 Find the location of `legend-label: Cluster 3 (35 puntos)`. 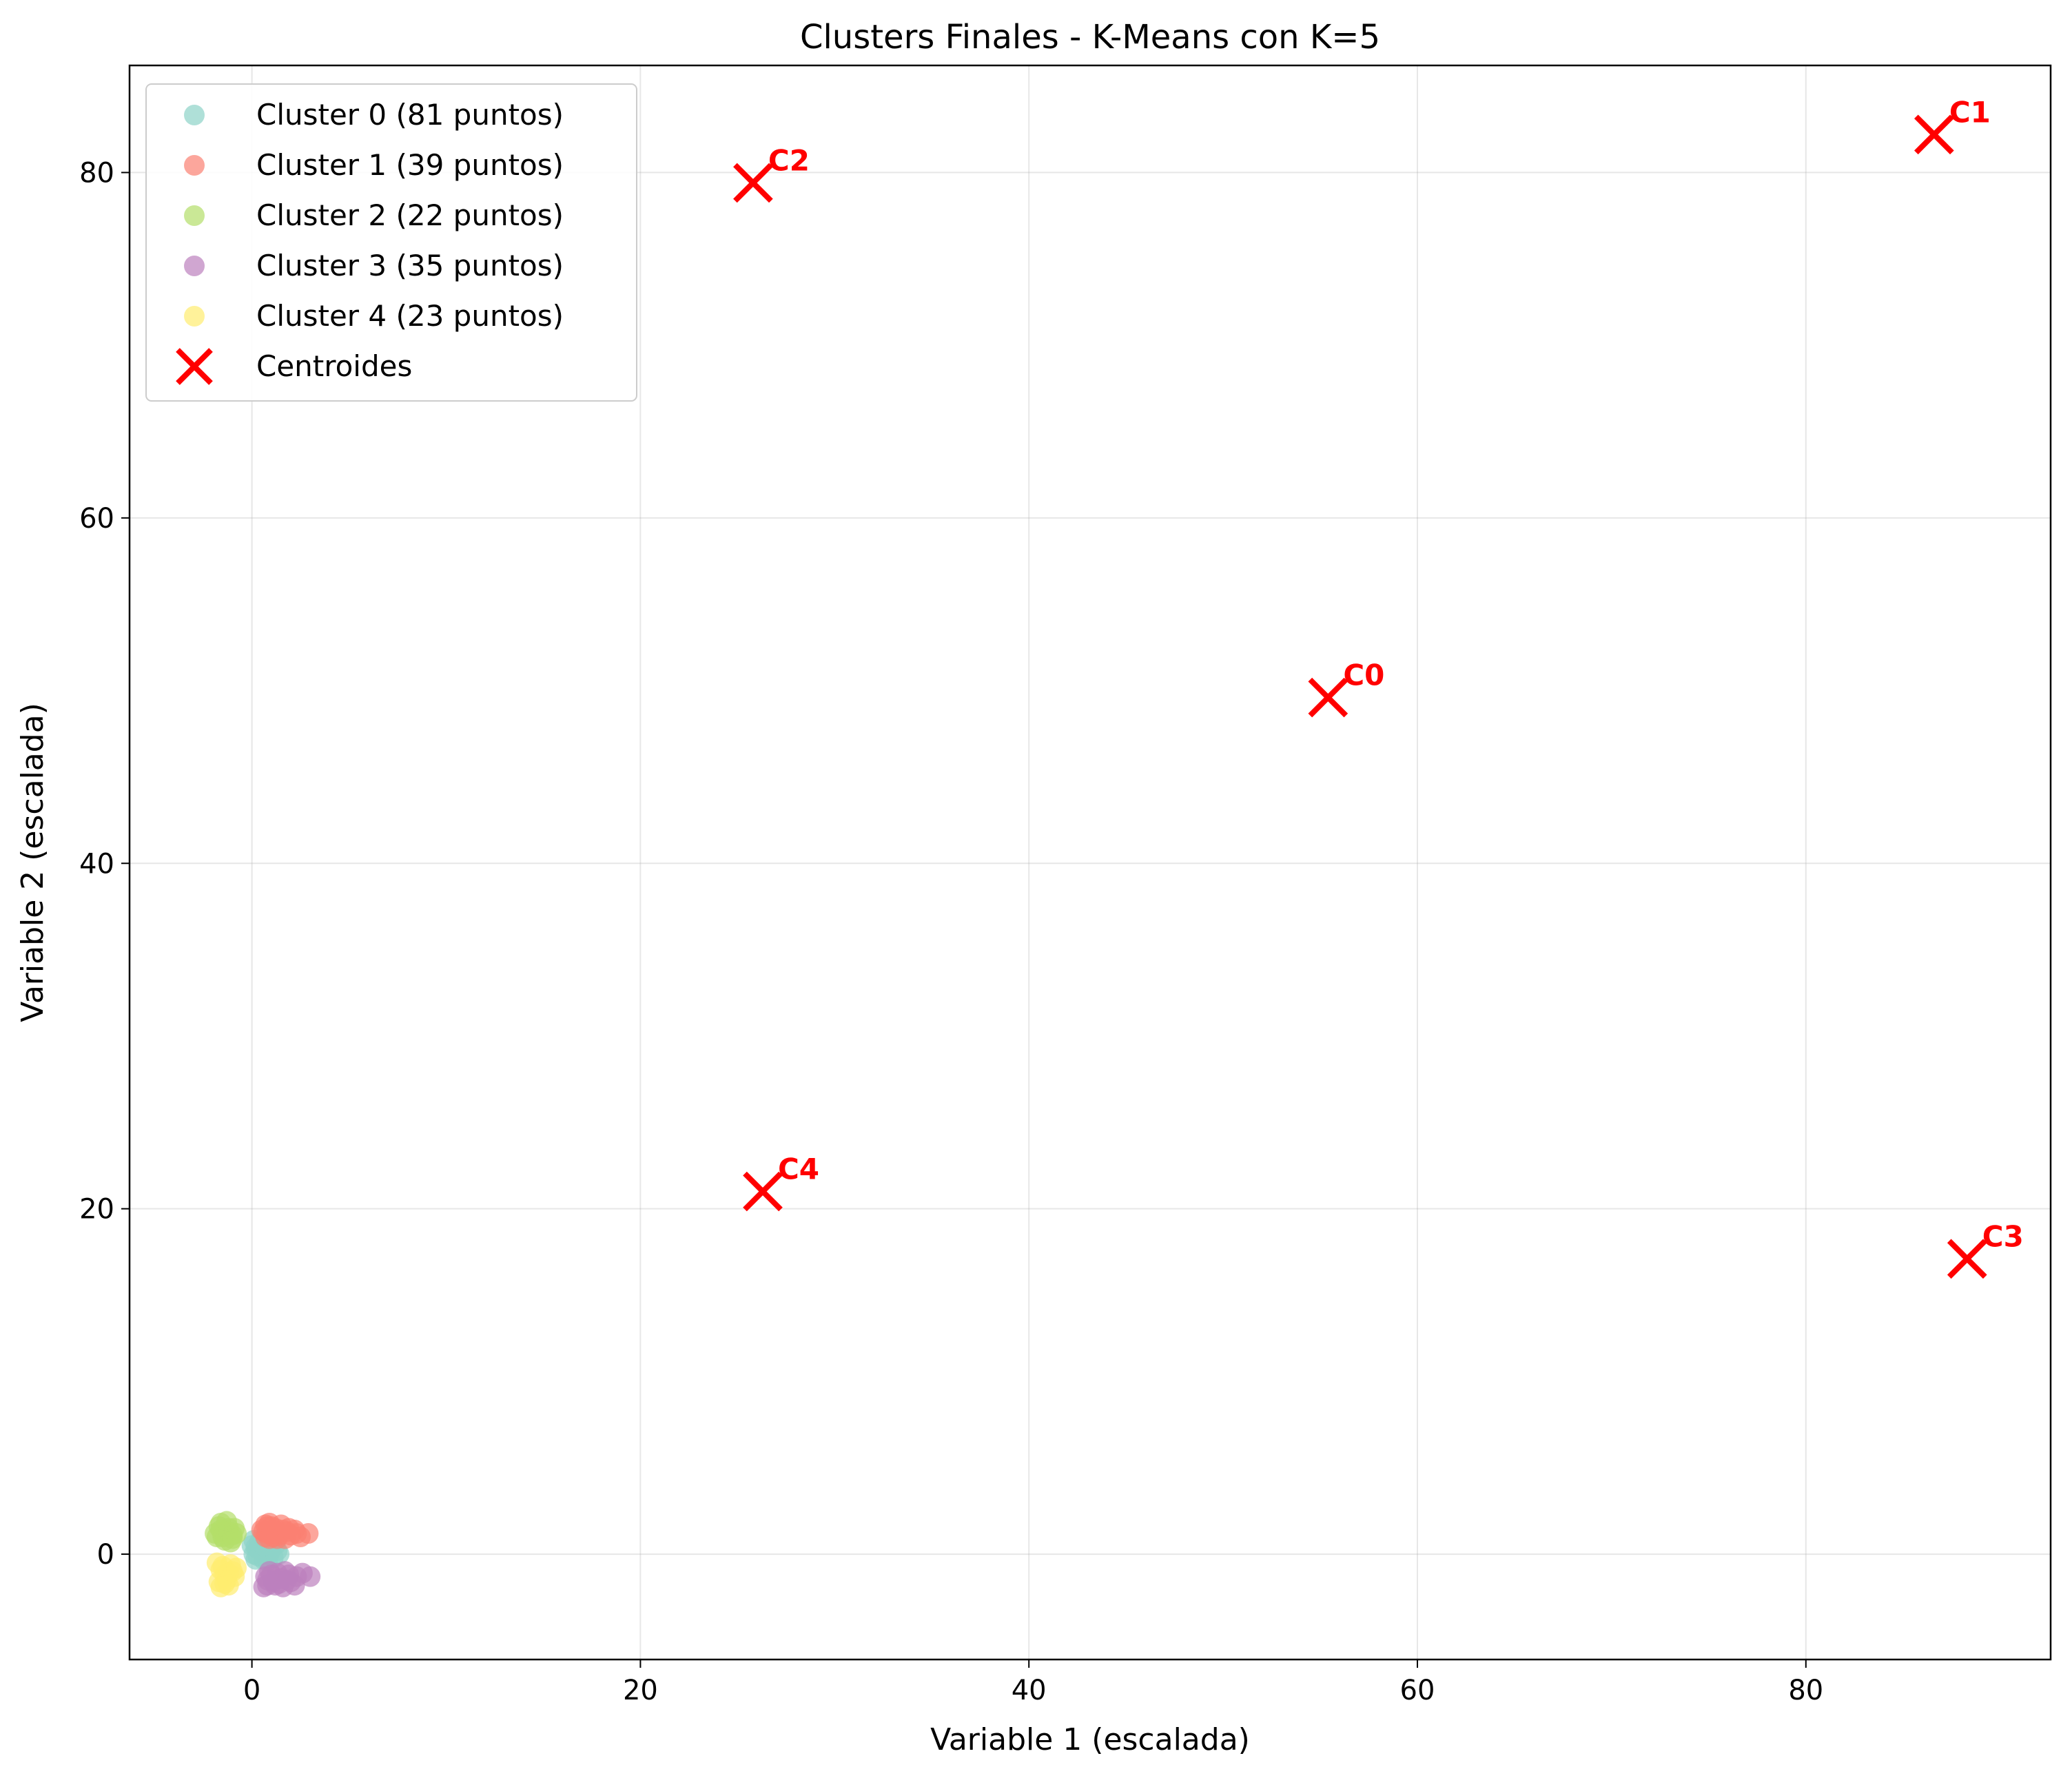

legend-label: Cluster 3 (35 puntos) is located at coordinates (410, 265).